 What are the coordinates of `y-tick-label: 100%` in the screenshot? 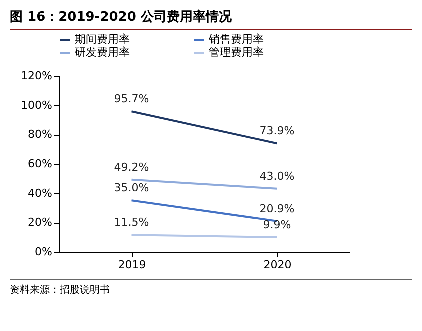 It's located at (36, 105).